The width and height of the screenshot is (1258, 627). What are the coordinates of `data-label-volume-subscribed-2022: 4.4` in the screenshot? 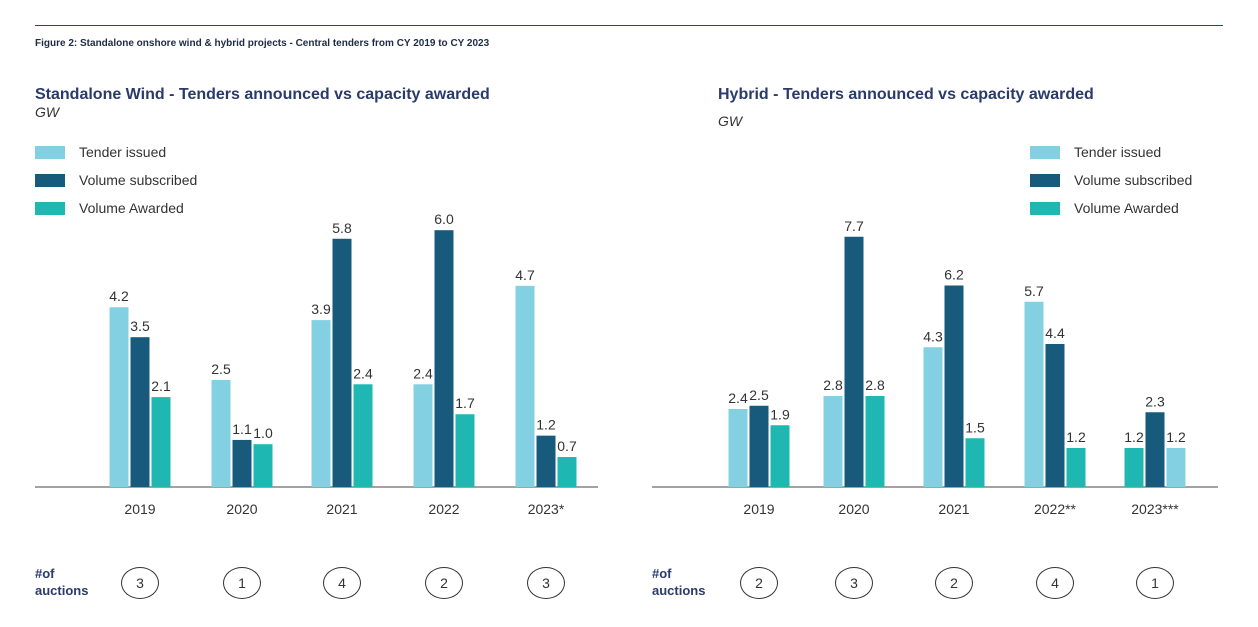 It's located at (1055, 333).